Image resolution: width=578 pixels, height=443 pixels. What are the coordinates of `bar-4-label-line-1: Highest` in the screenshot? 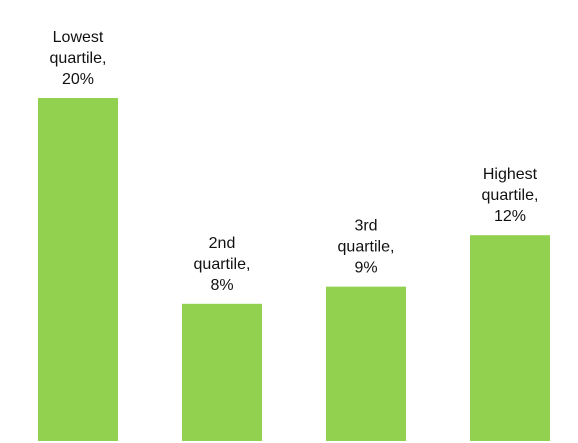 It's located at (510, 174).